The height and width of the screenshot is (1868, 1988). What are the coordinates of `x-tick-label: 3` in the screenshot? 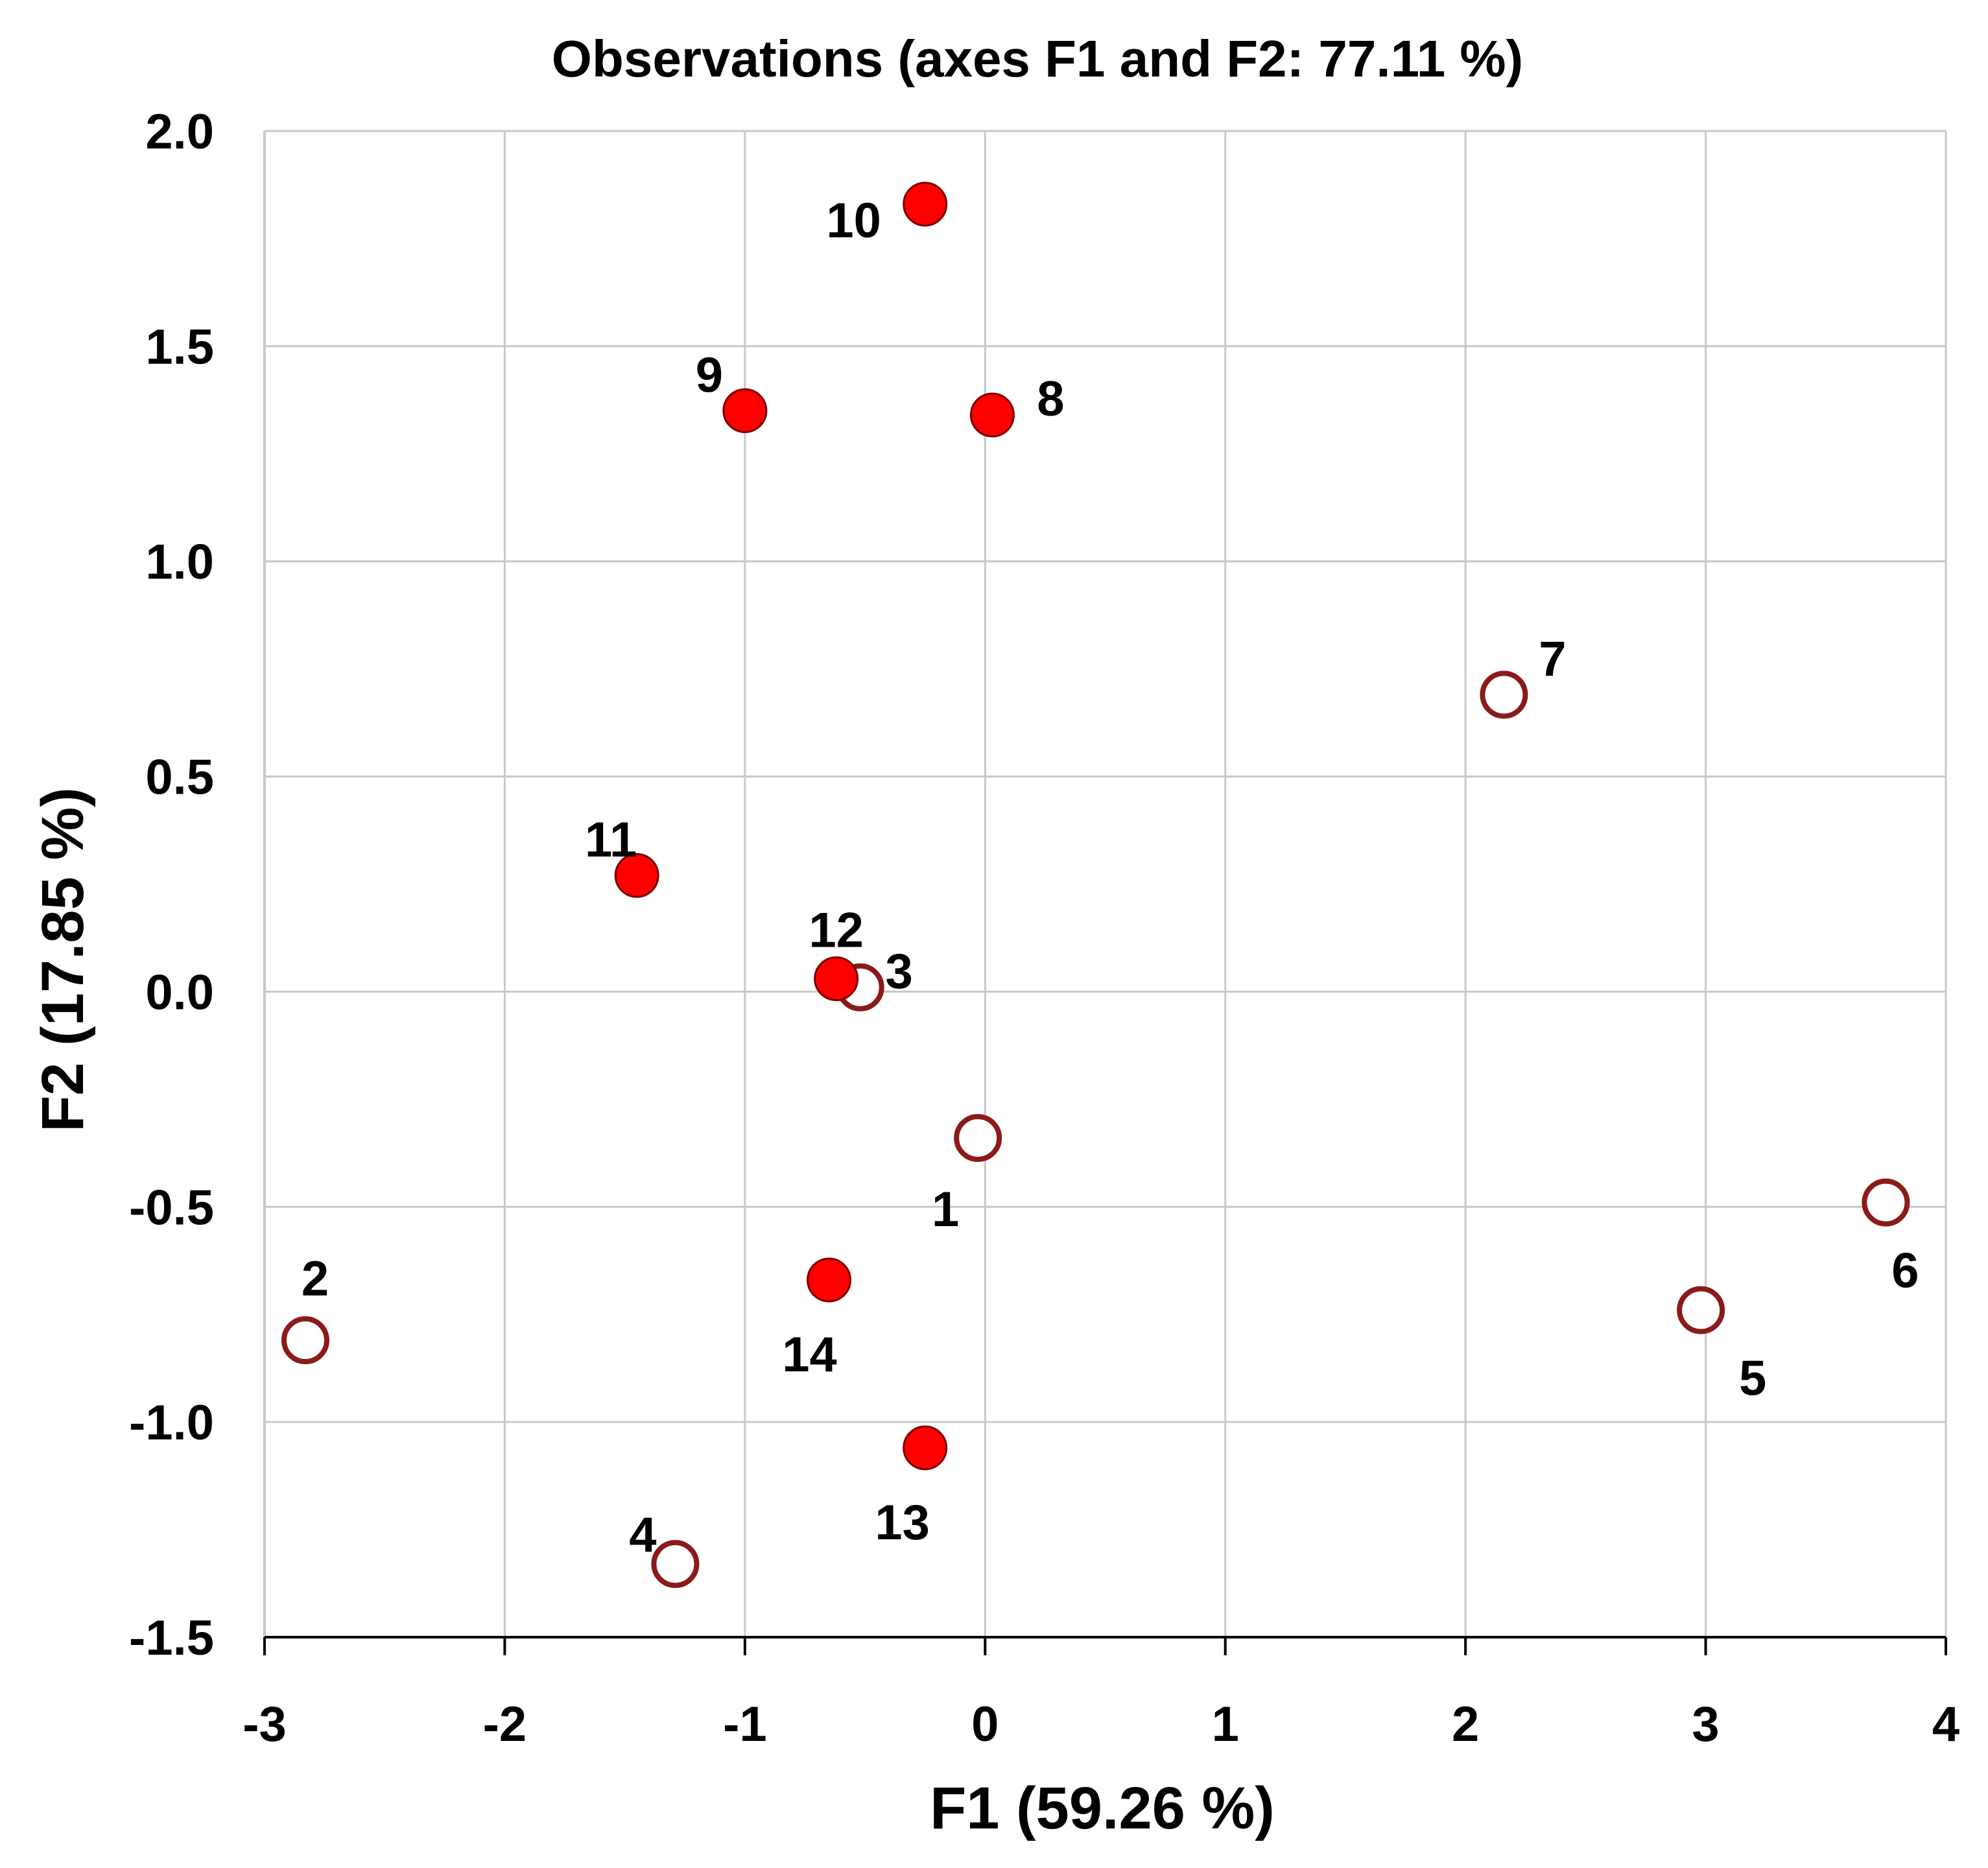 It's located at (1705, 1724).